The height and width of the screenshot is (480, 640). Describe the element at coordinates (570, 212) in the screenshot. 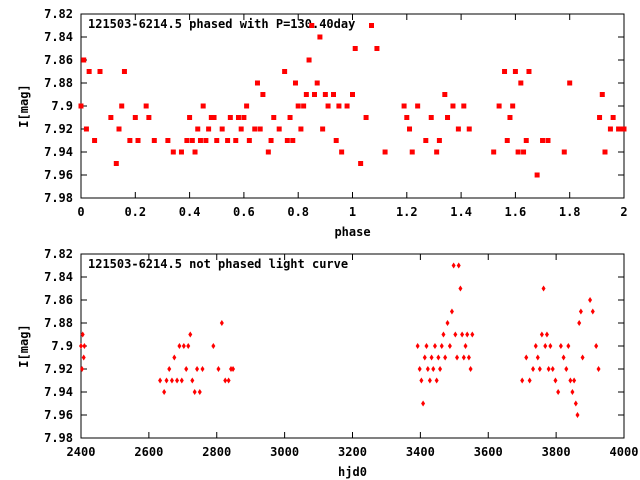

I see `x-tick-label: 1.8` at that location.